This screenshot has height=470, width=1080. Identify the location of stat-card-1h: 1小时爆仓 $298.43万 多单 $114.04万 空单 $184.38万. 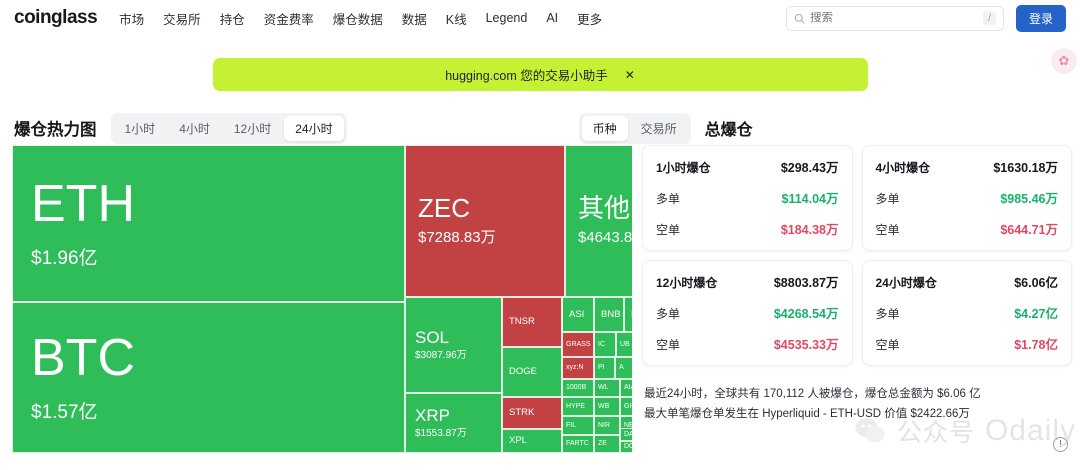
(747, 198).